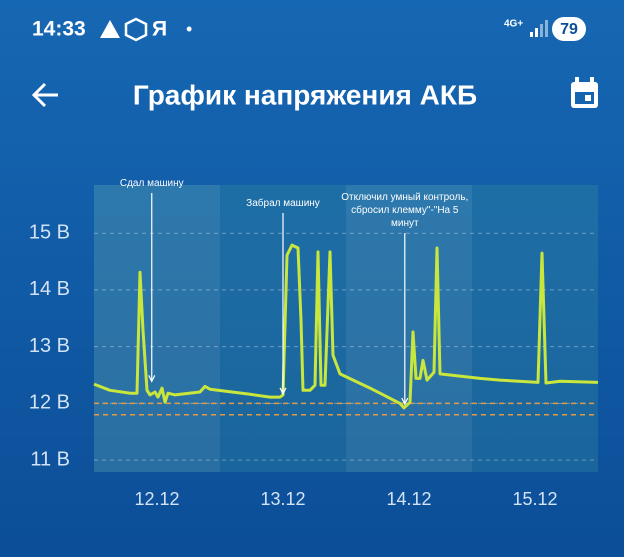  What do you see at coordinates (59, 29) in the screenshot?
I see `clock: 14:33` at bounding box center [59, 29].